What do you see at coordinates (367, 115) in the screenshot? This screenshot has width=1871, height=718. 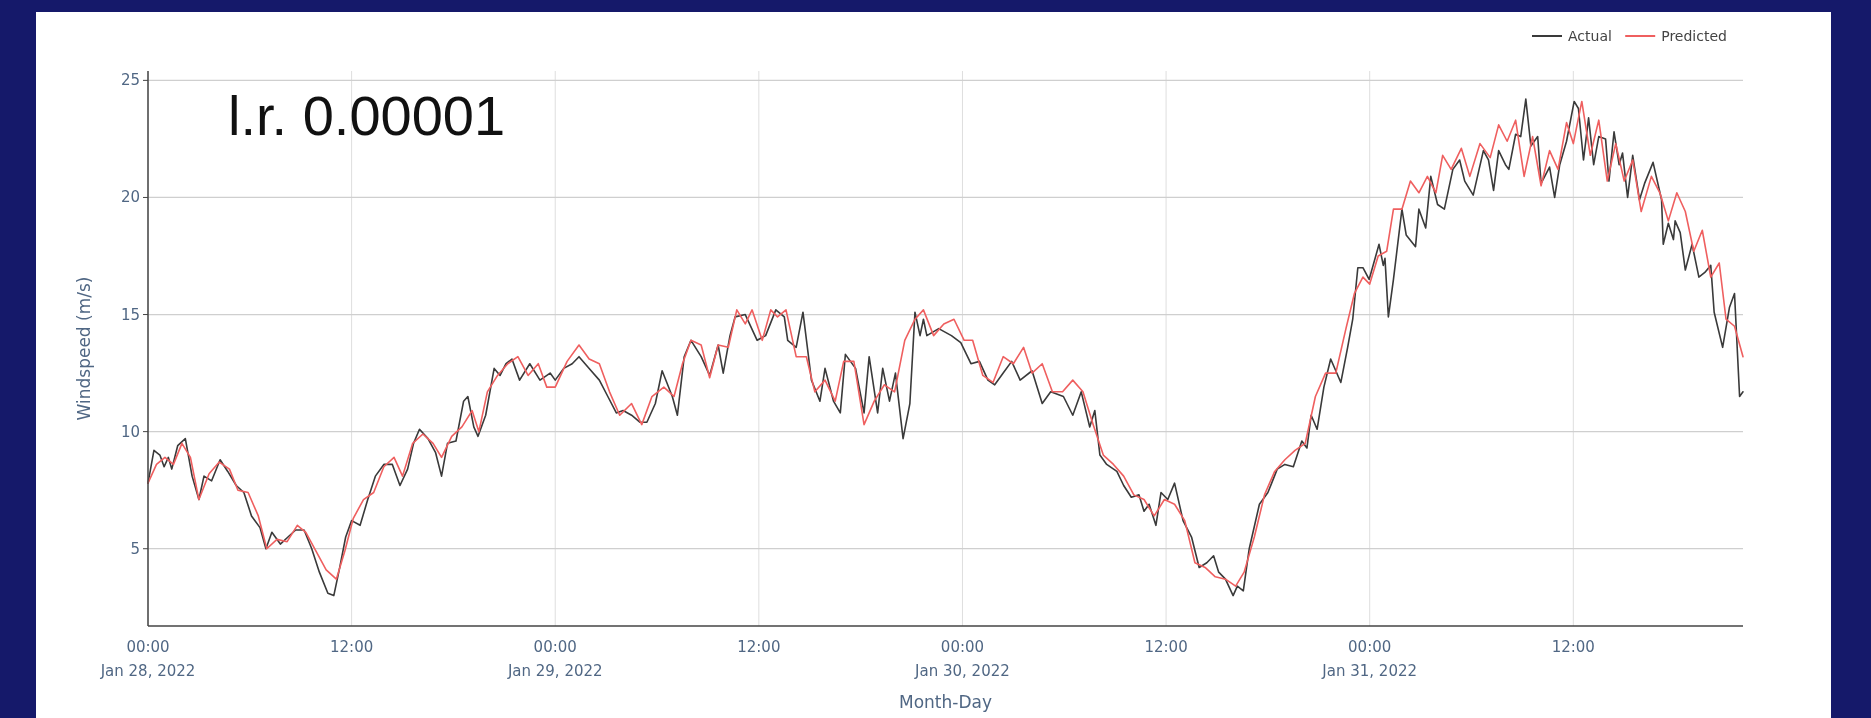 I see `annotation: l.r. 0.00001` at bounding box center [367, 115].